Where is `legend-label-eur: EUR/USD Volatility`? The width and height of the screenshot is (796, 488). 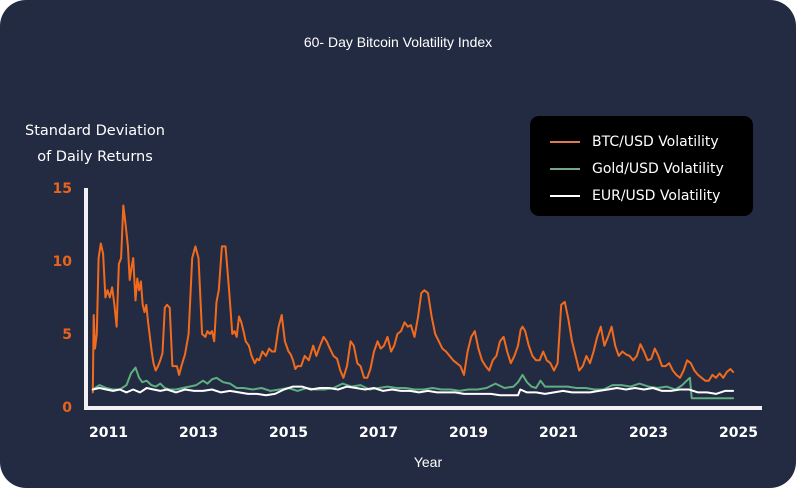
legend-label-eur: EUR/USD Volatility is located at coordinates (656, 196).